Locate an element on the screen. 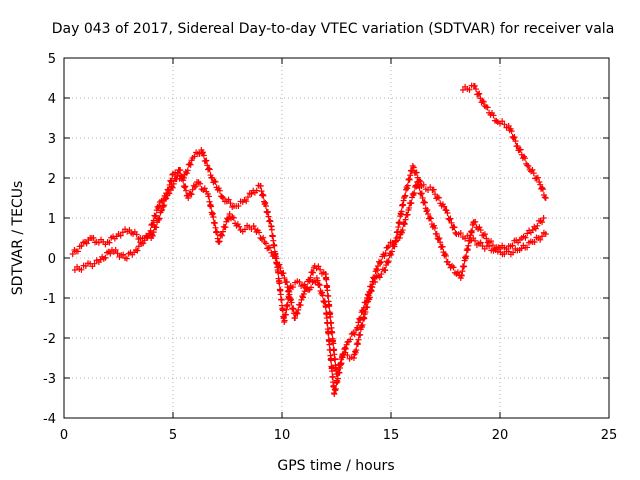  x-tick-label: 0 is located at coordinates (64, 435).